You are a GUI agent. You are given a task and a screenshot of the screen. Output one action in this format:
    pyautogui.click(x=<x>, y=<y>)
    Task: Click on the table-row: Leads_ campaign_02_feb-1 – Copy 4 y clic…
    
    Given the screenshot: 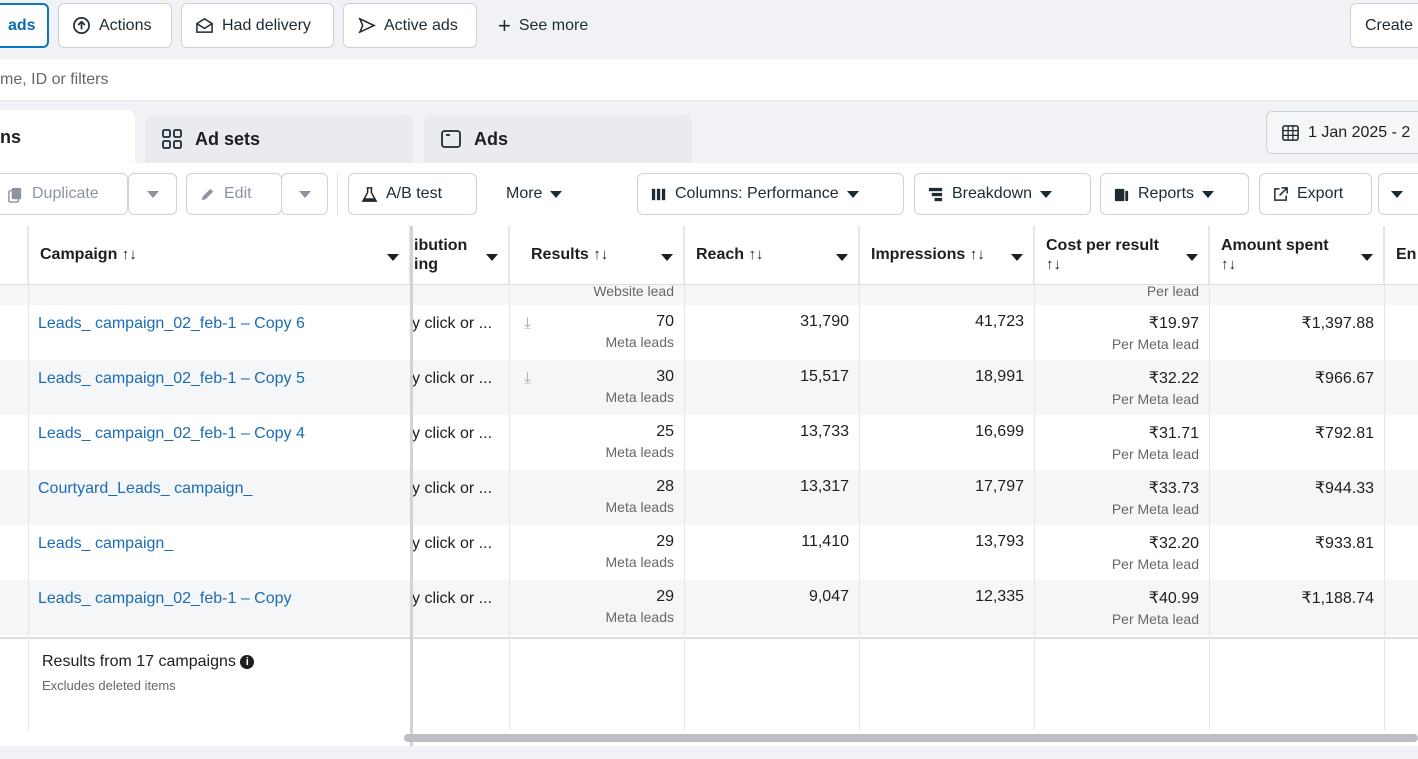 What is the action you would take?
    pyautogui.click(x=709, y=442)
    